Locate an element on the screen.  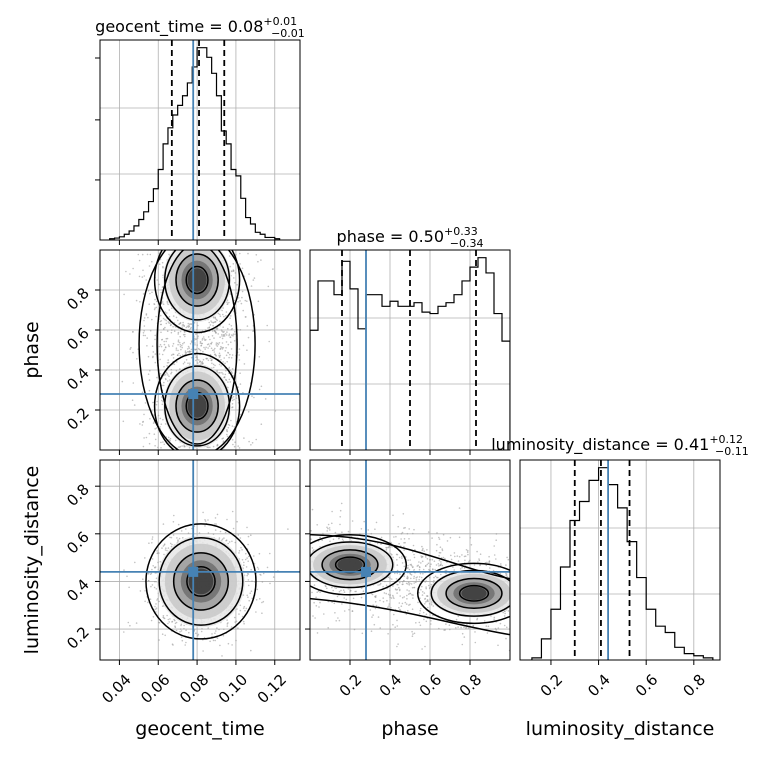
x-tick-label: 0.06 is located at coordinates (155, 689).